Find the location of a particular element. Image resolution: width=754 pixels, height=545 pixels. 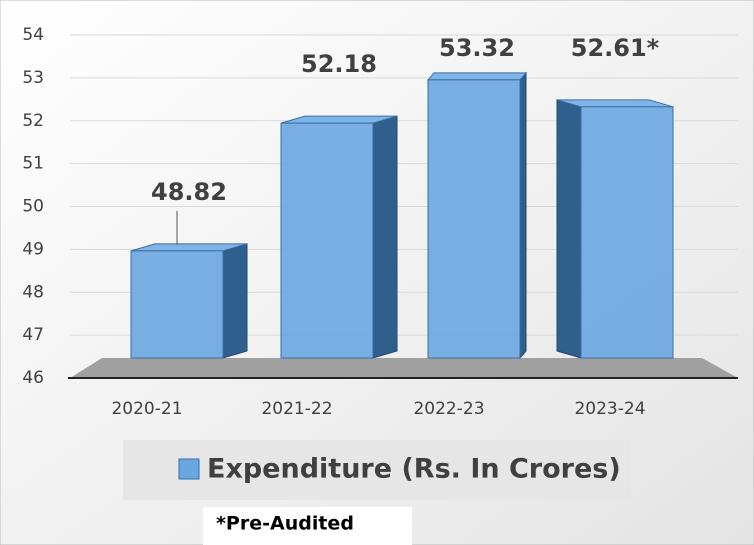

y-tick-label: 53 is located at coordinates (33, 78).